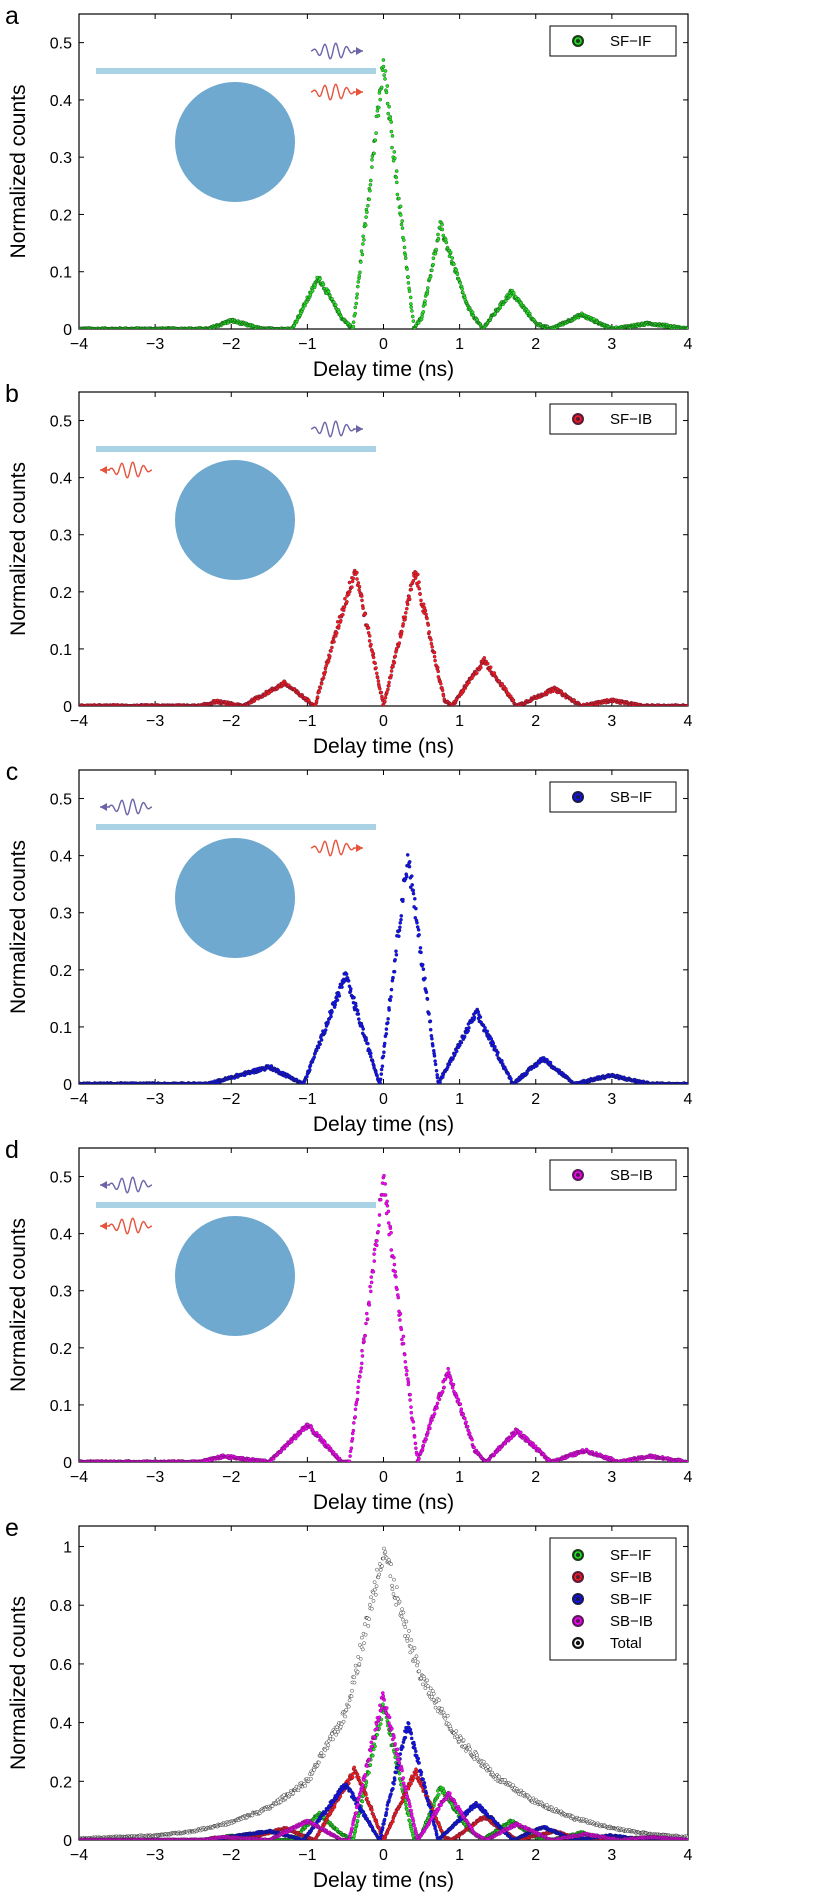 This screenshot has width=830, height=1903. What do you see at coordinates (578, 797) in the screenshot?
I see `legend-marker-core` at bounding box center [578, 797].